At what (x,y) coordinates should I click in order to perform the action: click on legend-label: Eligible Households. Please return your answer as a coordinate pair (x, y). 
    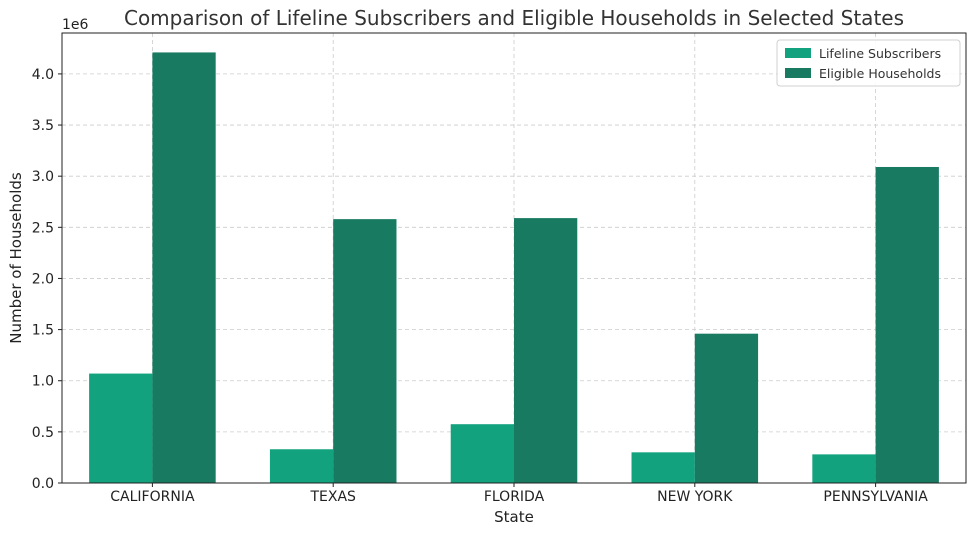
    Looking at the image, I should click on (880, 73).